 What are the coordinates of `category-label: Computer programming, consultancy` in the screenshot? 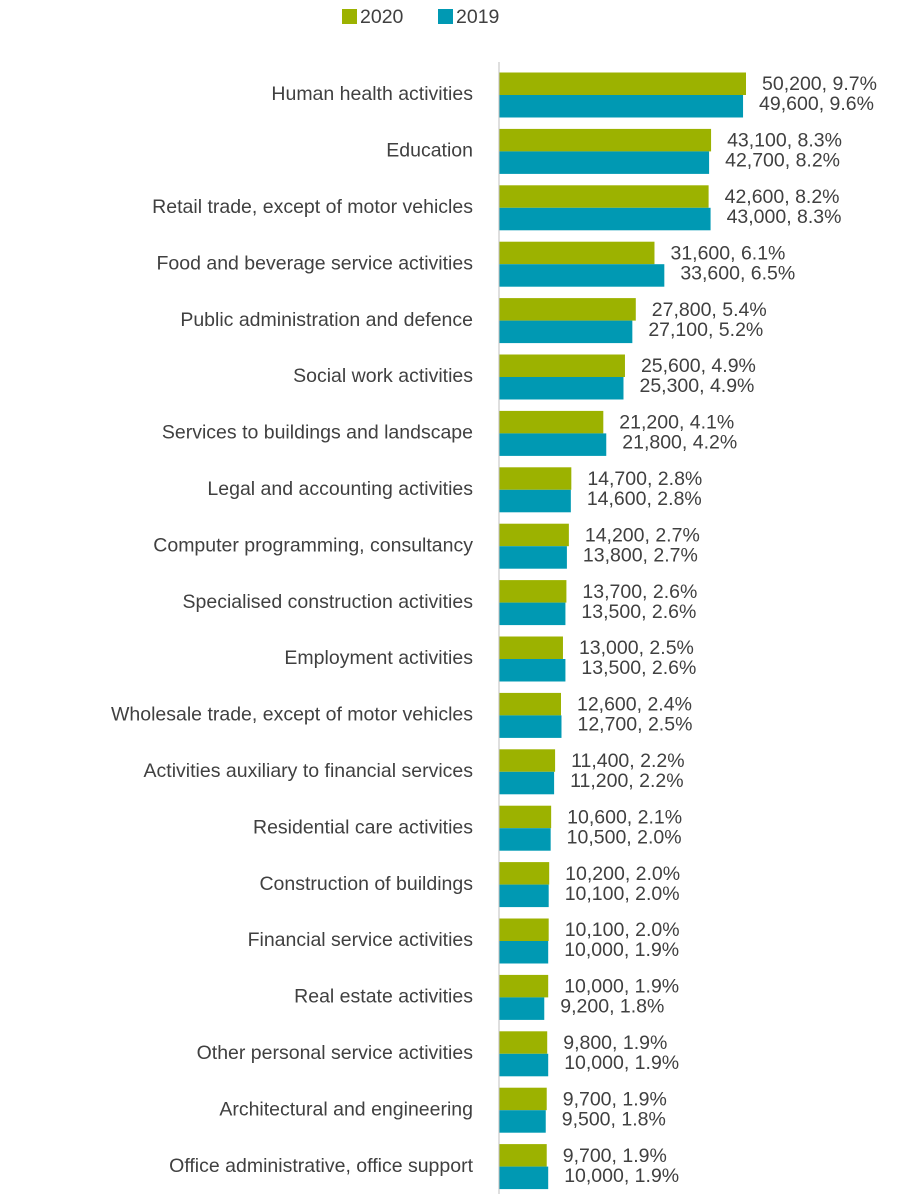 It's located at (313, 545).